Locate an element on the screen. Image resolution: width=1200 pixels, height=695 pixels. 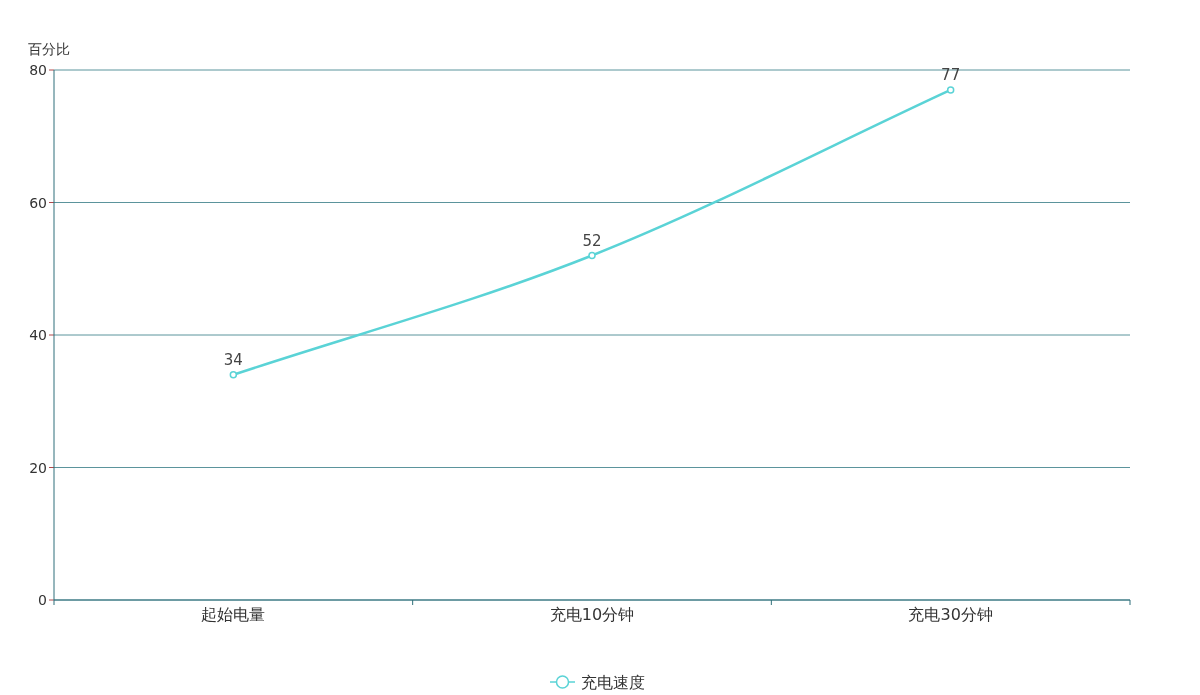
y-tick-label: 0 is located at coordinates (42, 600).